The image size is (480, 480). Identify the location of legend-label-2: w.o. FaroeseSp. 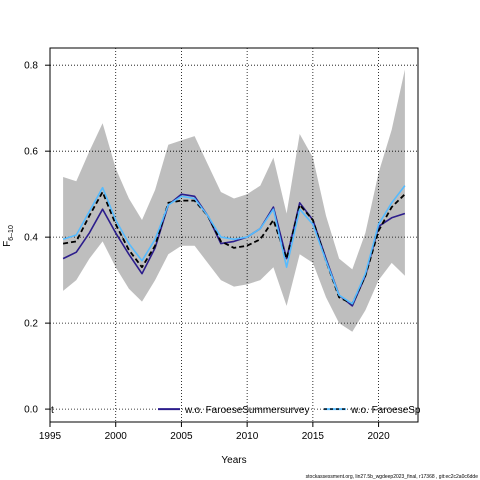
(385, 410).